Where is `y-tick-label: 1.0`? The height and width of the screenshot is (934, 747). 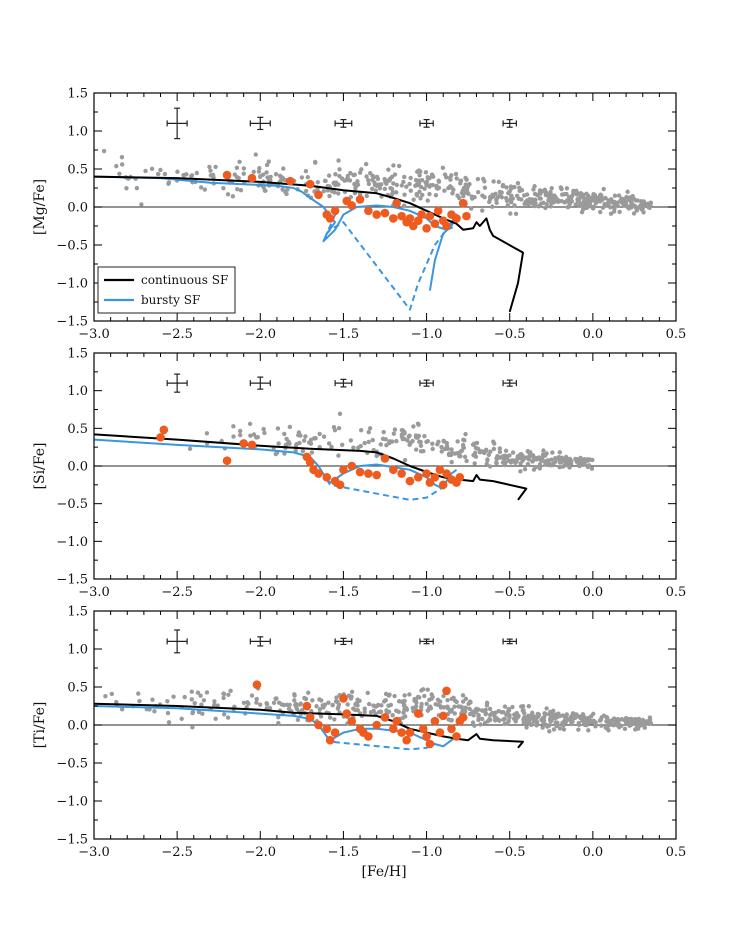 y-tick-label: 1.0 is located at coordinates (77, 391).